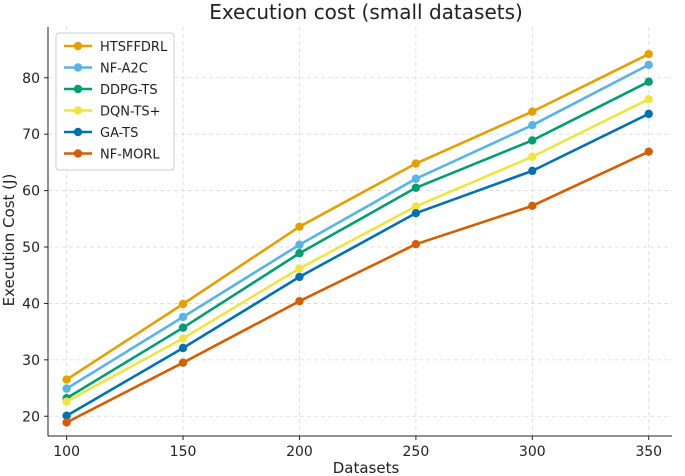  Describe the element at coordinates (532, 452) in the screenshot. I see `x-tick-label: 300` at that location.